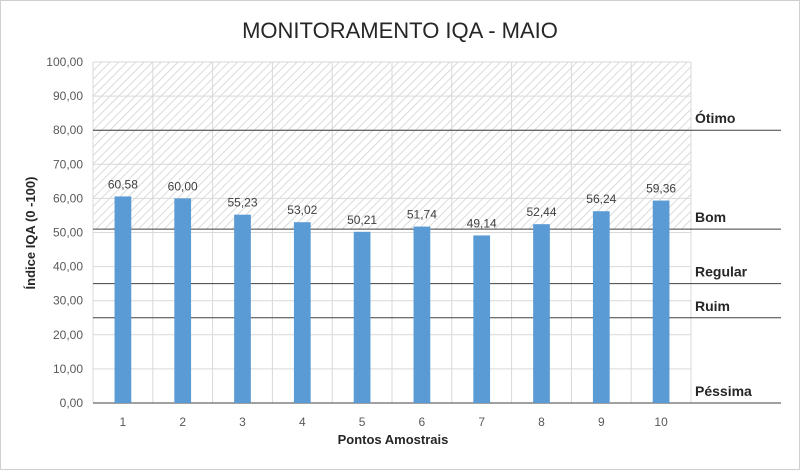  Describe the element at coordinates (541, 422) in the screenshot. I see `x-tick-label: 8` at that location.